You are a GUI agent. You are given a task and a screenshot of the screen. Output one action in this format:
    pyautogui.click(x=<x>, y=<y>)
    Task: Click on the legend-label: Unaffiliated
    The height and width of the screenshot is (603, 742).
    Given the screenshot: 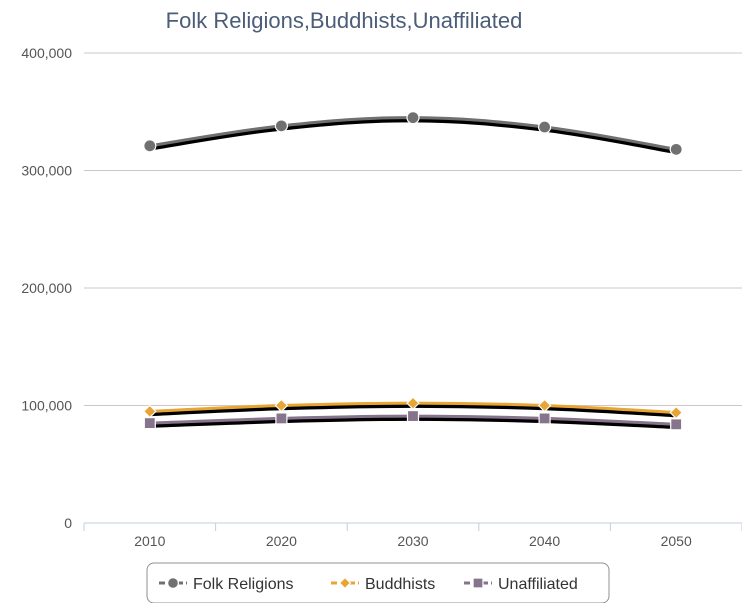 What is the action you would take?
    pyautogui.click(x=538, y=584)
    